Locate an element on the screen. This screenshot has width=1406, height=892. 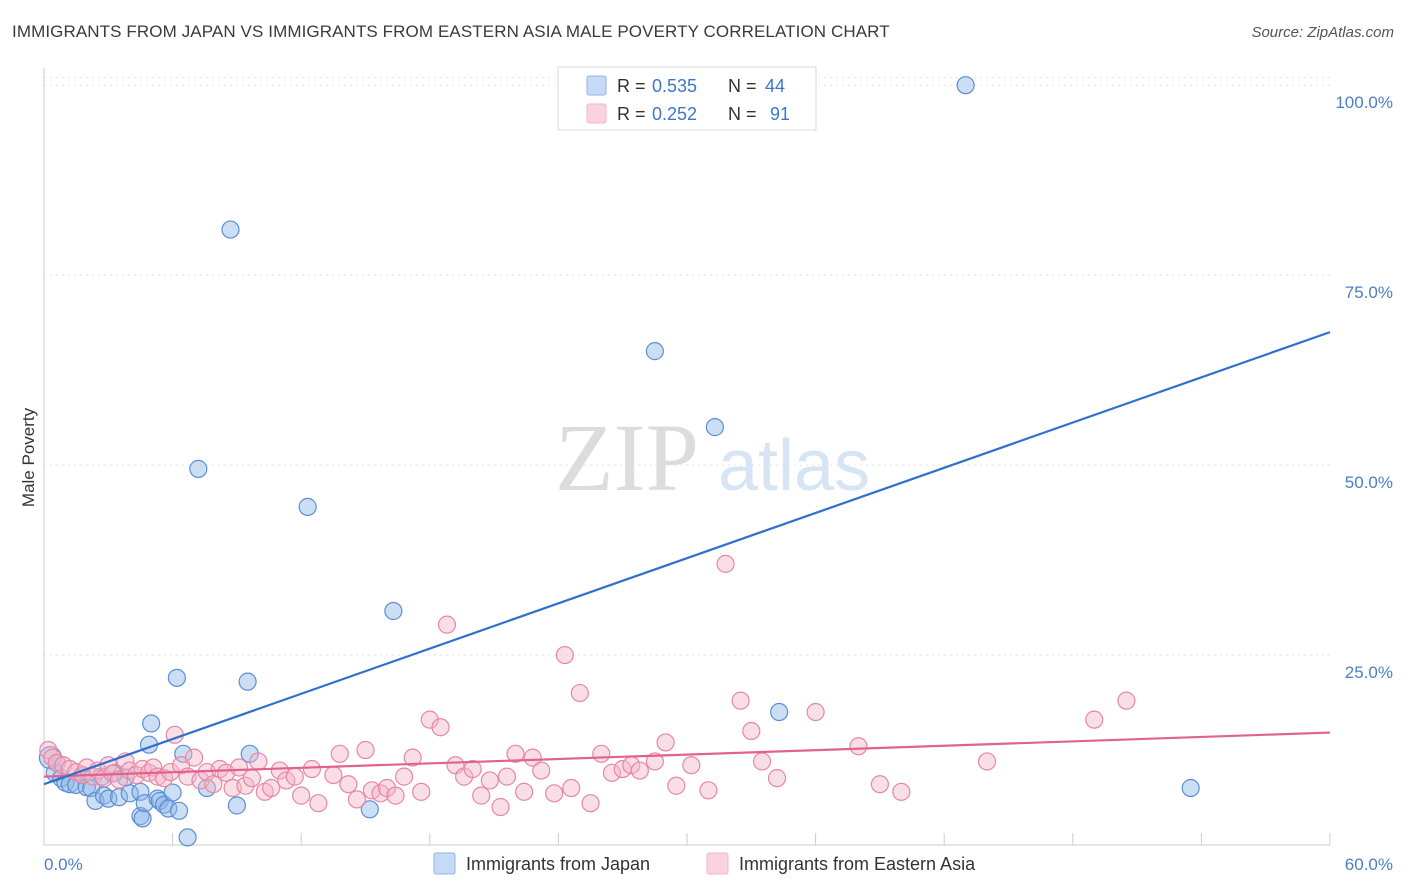
y-tick-label: 100.0% is located at coordinates (1364, 102).